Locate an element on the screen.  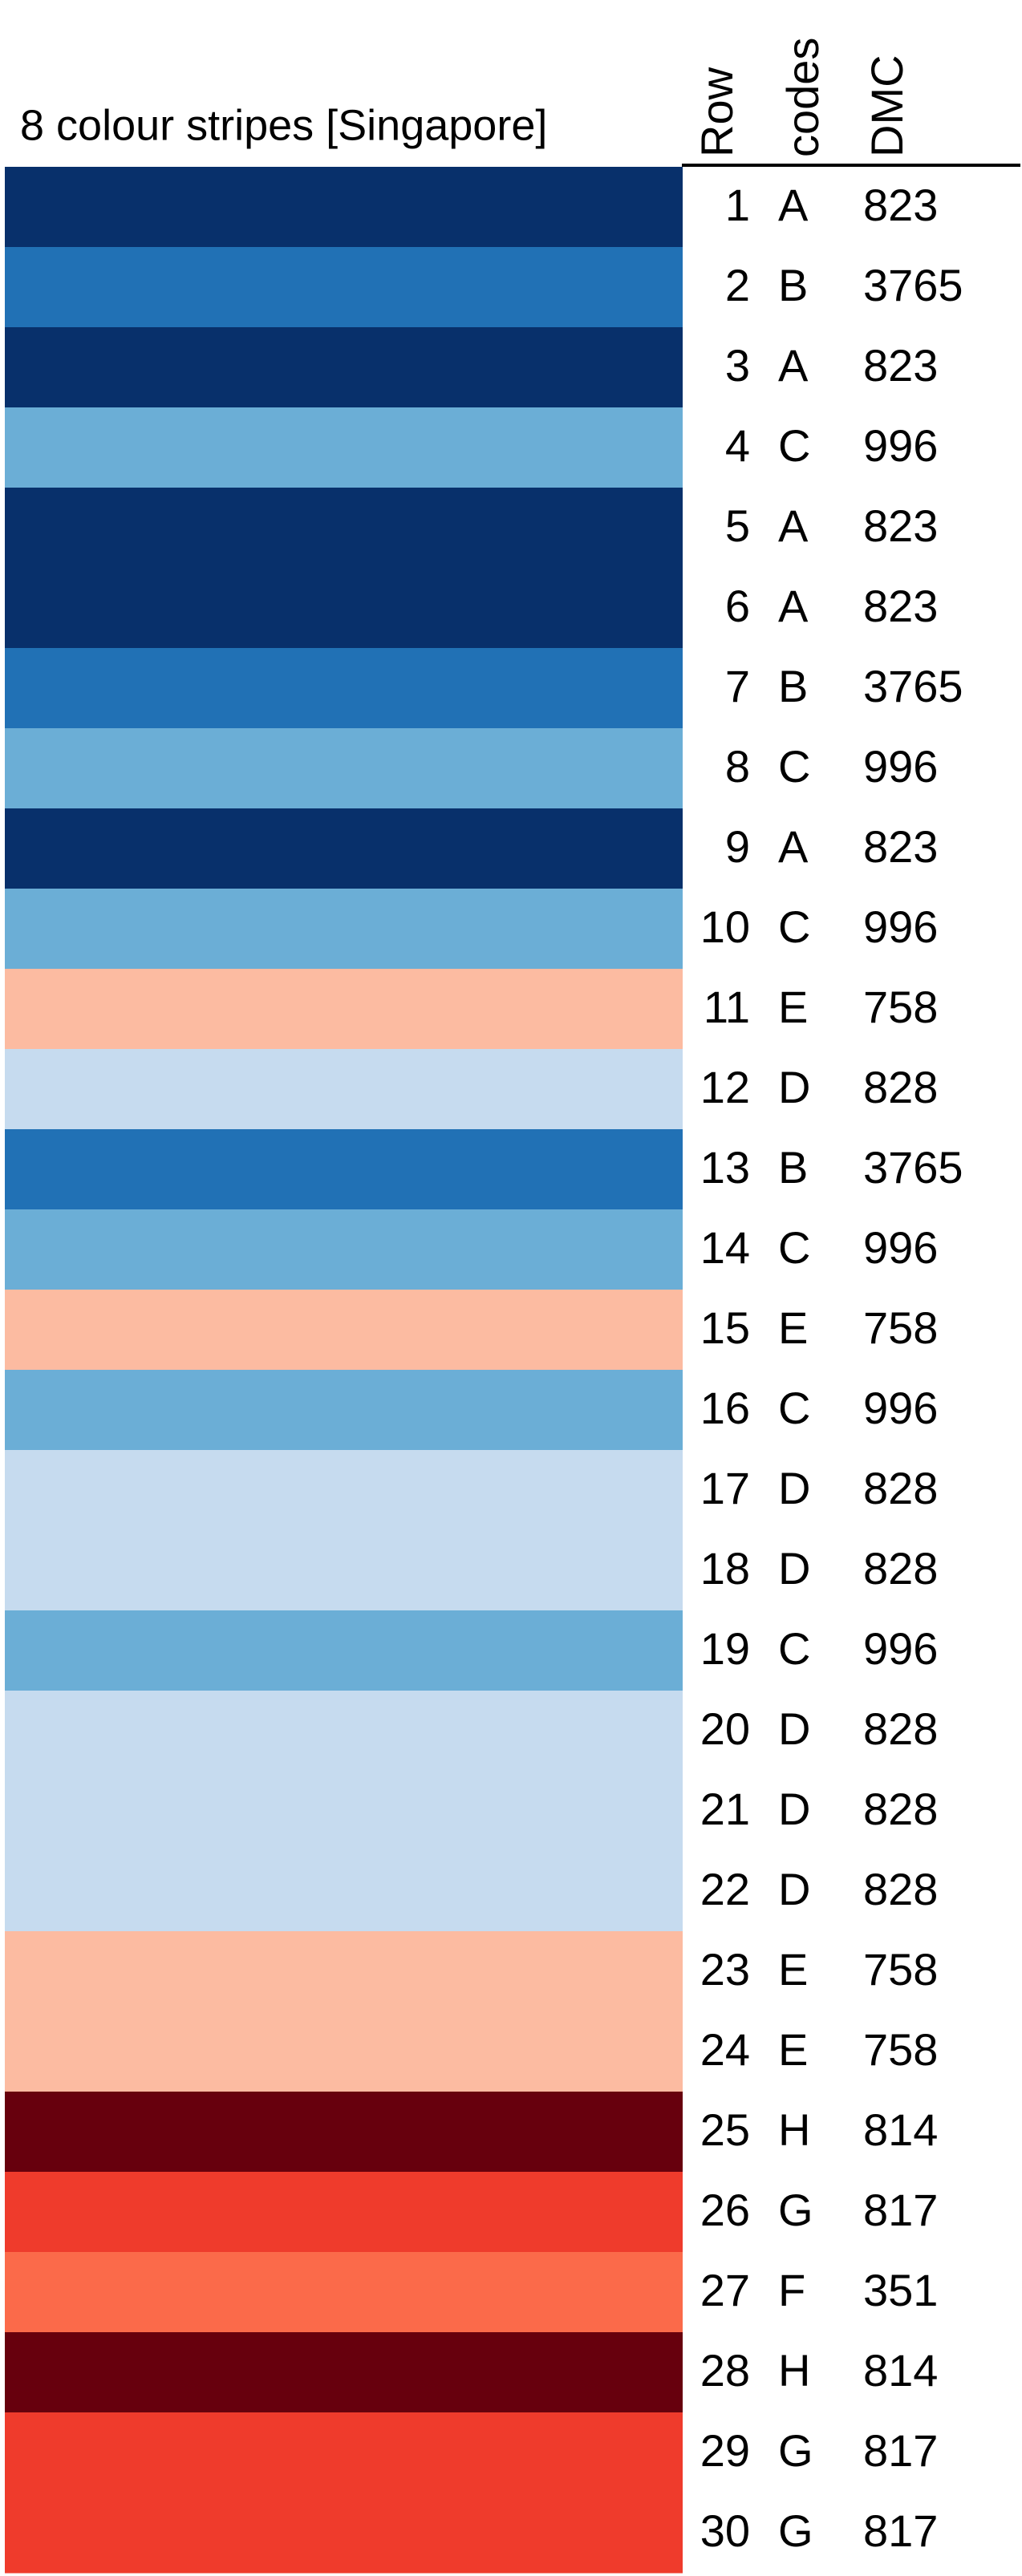
row-number: 21 is located at coordinates (725, 1809).